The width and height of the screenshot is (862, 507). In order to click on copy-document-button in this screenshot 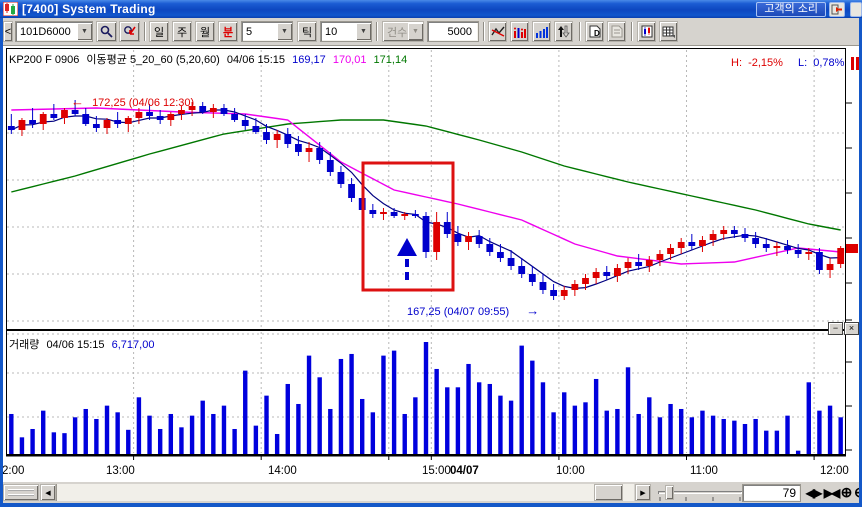, I will do `click(616, 31)`.